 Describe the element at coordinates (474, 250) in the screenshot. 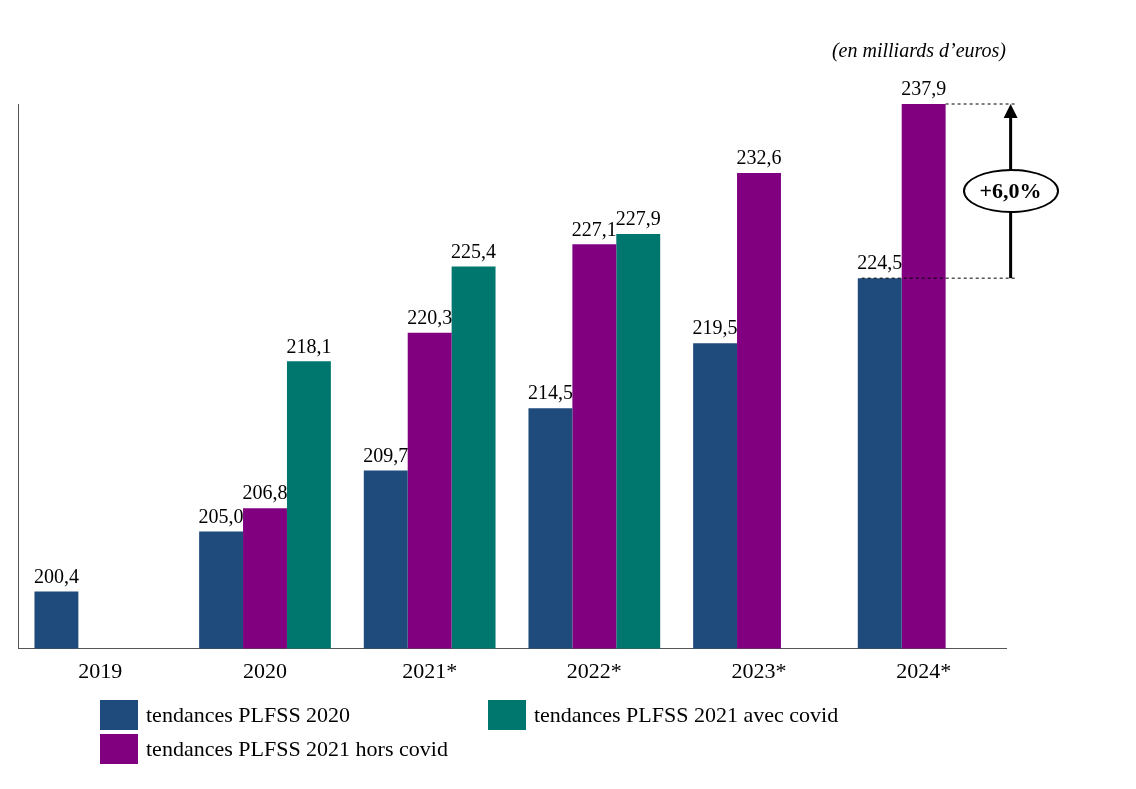

I see `data-label: 225,4` at that location.